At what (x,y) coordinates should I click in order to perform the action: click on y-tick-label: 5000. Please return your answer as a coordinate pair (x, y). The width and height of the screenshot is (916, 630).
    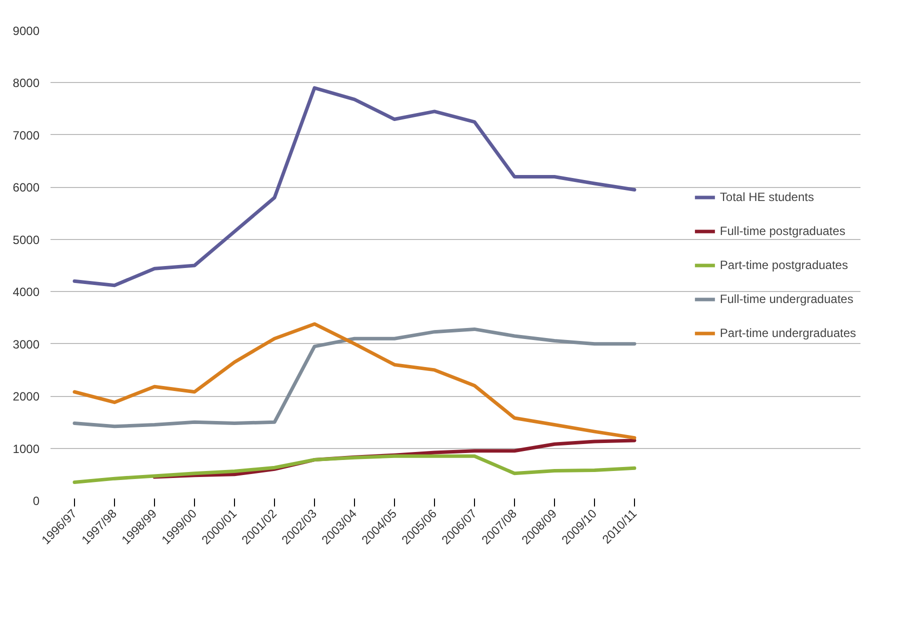
    Looking at the image, I should click on (26, 239).